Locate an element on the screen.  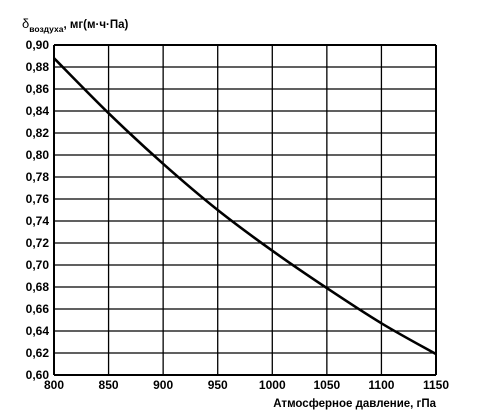
y-tick-label: 0,66 is located at coordinates (38, 309).